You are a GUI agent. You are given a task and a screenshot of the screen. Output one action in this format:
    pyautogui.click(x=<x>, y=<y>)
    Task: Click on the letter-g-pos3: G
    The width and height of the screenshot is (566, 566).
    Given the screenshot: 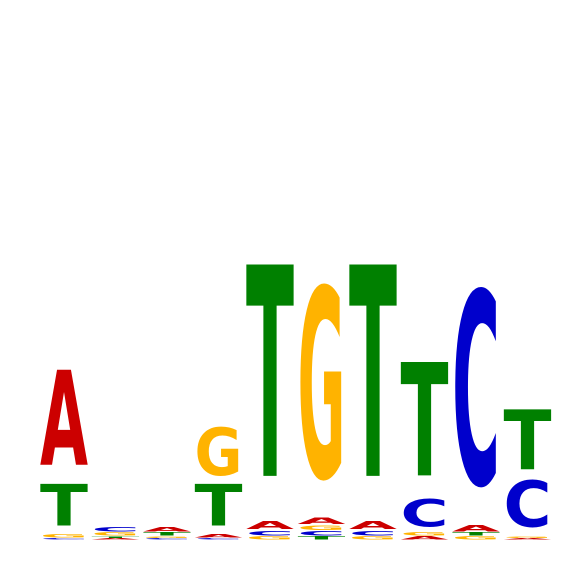 What is the action you would take?
    pyautogui.click(x=167, y=537)
    